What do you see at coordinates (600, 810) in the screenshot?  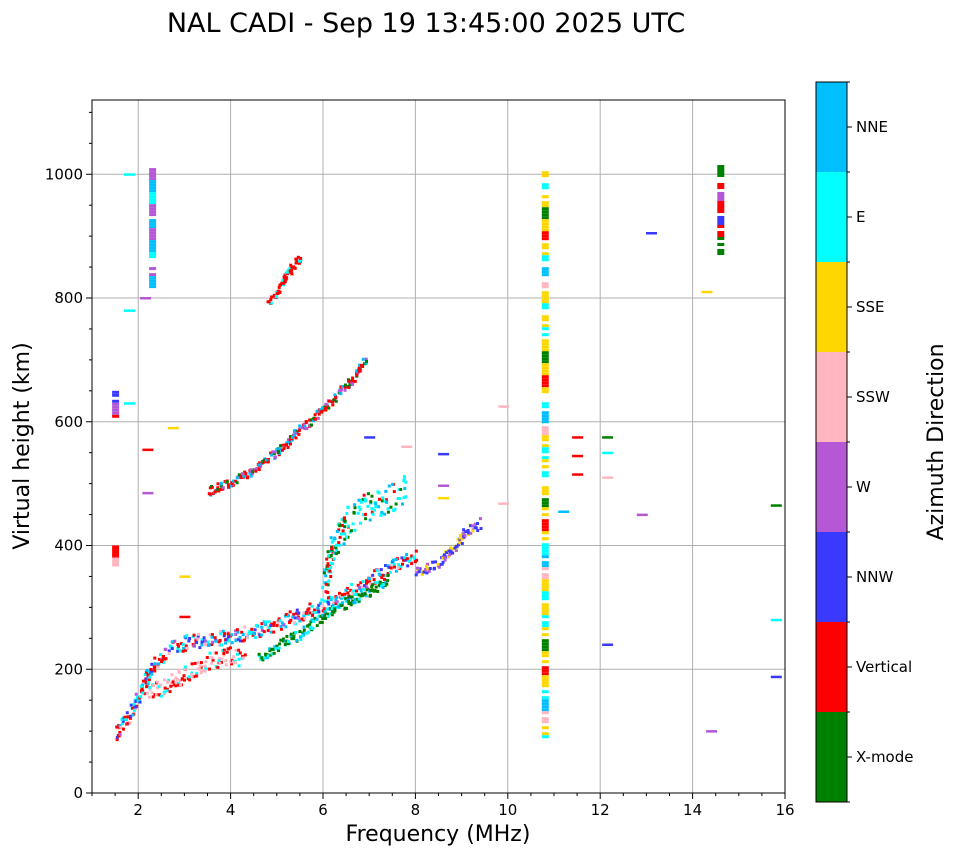 I see `x-tick-label: 12` at bounding box center [600, 810].